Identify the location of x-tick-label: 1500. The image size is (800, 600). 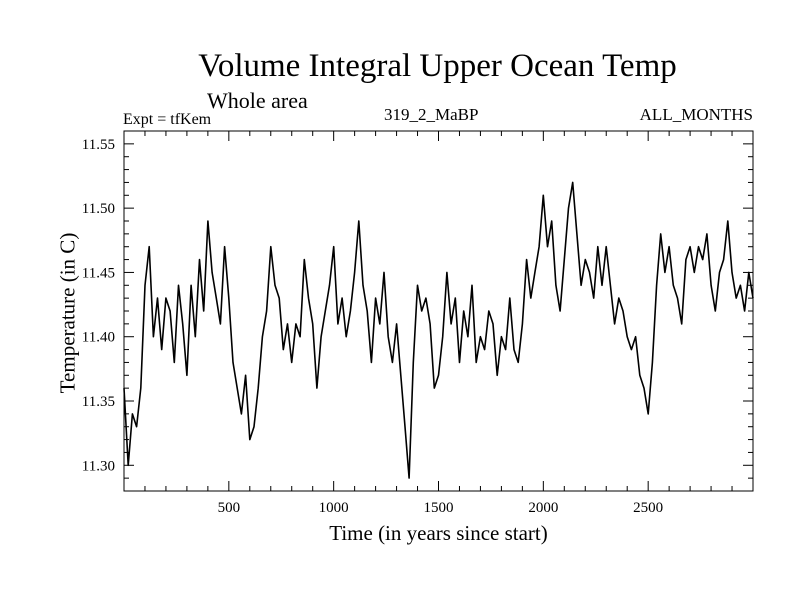
(439, 508).